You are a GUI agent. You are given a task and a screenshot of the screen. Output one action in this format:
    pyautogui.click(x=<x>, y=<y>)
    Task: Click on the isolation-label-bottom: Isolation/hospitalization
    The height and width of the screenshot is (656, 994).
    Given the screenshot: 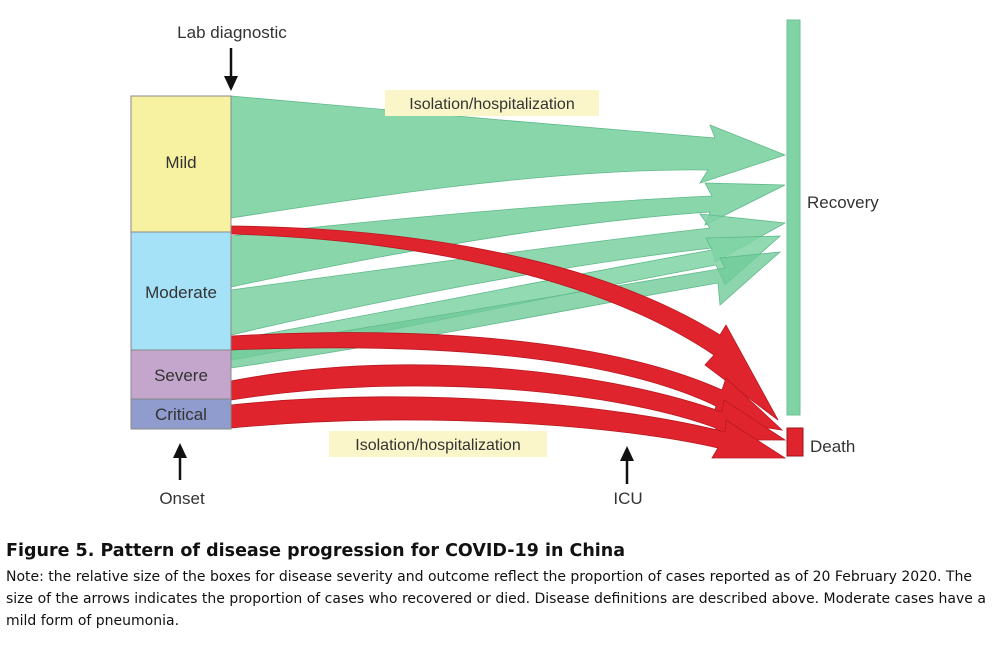 What is the action you would take?
    pyautogui.click(x=437, y=445)
    